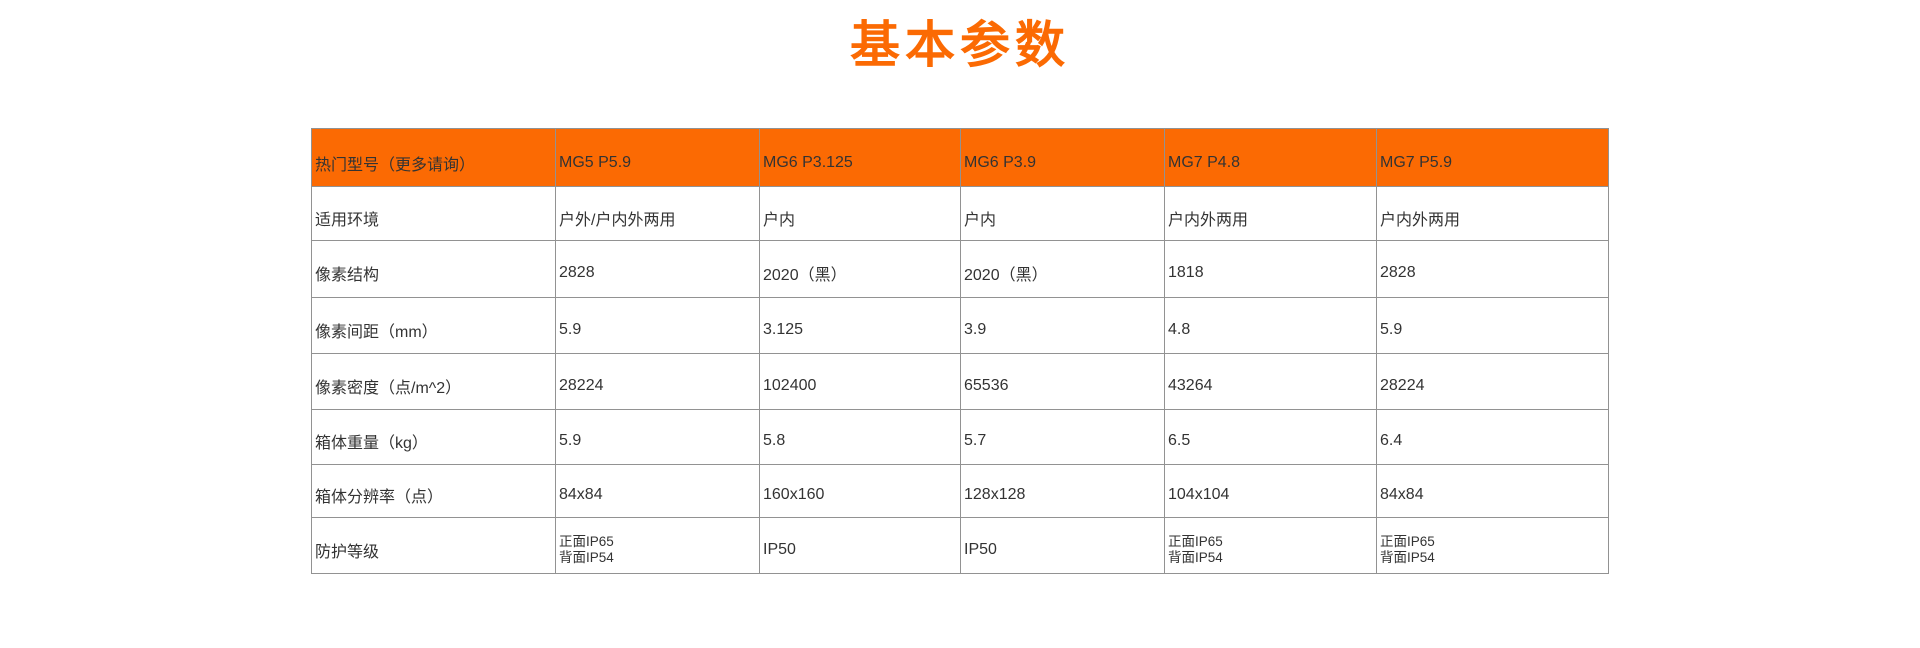 The height and width of the screenshot is (648, 1920). I want to click on spec-value-cell: 户外/户内外两用, so click(657, 213).